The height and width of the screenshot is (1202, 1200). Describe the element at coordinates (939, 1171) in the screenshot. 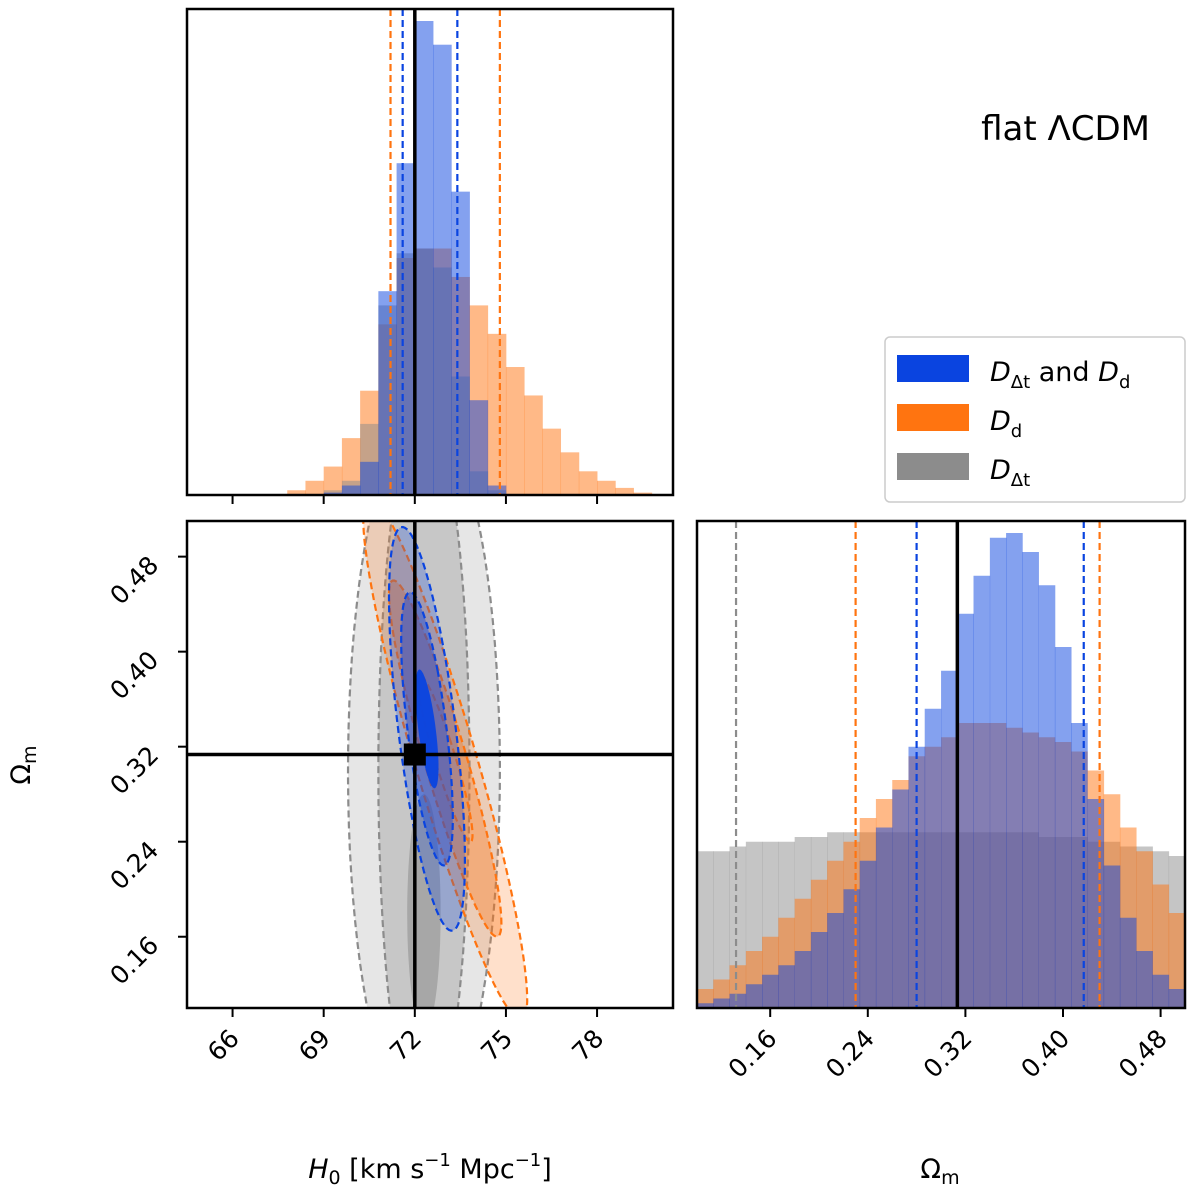

I see `x-axis-title-omega-m: Ωm` at that location.